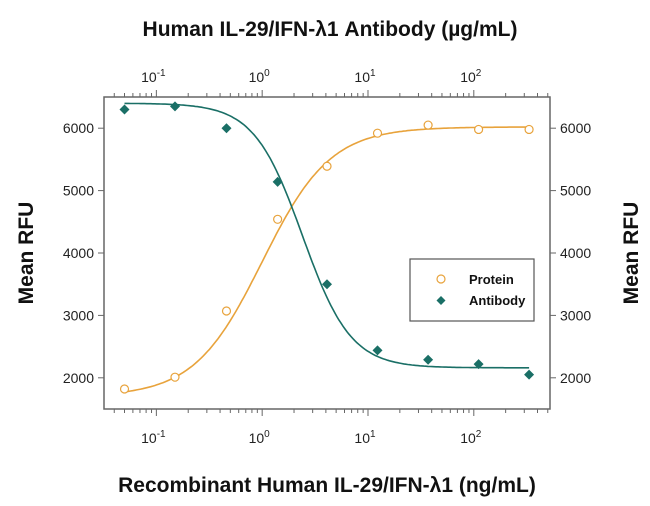  Describe the element at coordinates (260, 437) in the screenshot. I see `x-tick-label-bottom: 100` at that location.